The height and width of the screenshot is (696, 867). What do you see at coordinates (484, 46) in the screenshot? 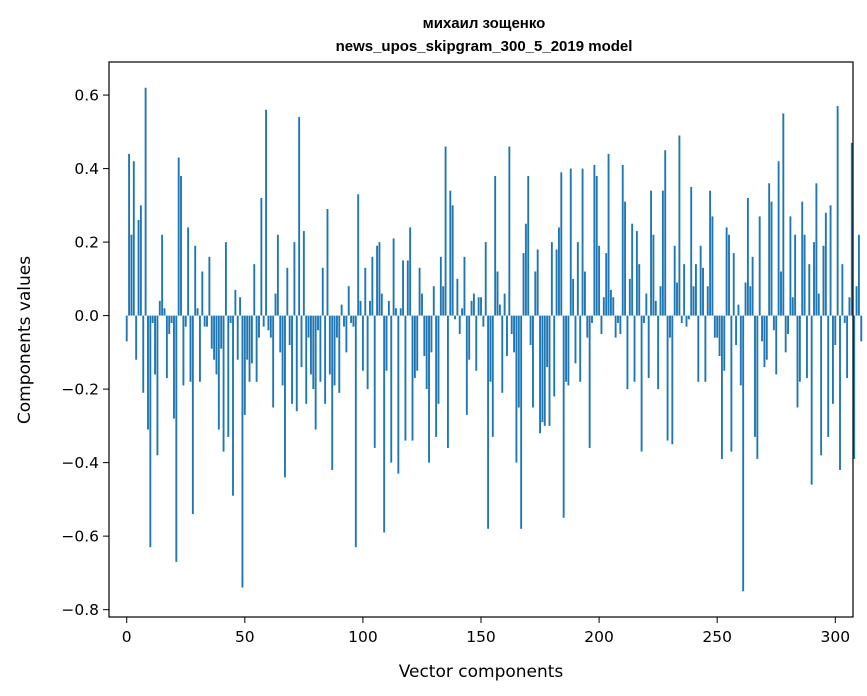
I see `chart-subtitle: news_upos_skipgram_300_5_2019 model` at bounding box center [484, 46].